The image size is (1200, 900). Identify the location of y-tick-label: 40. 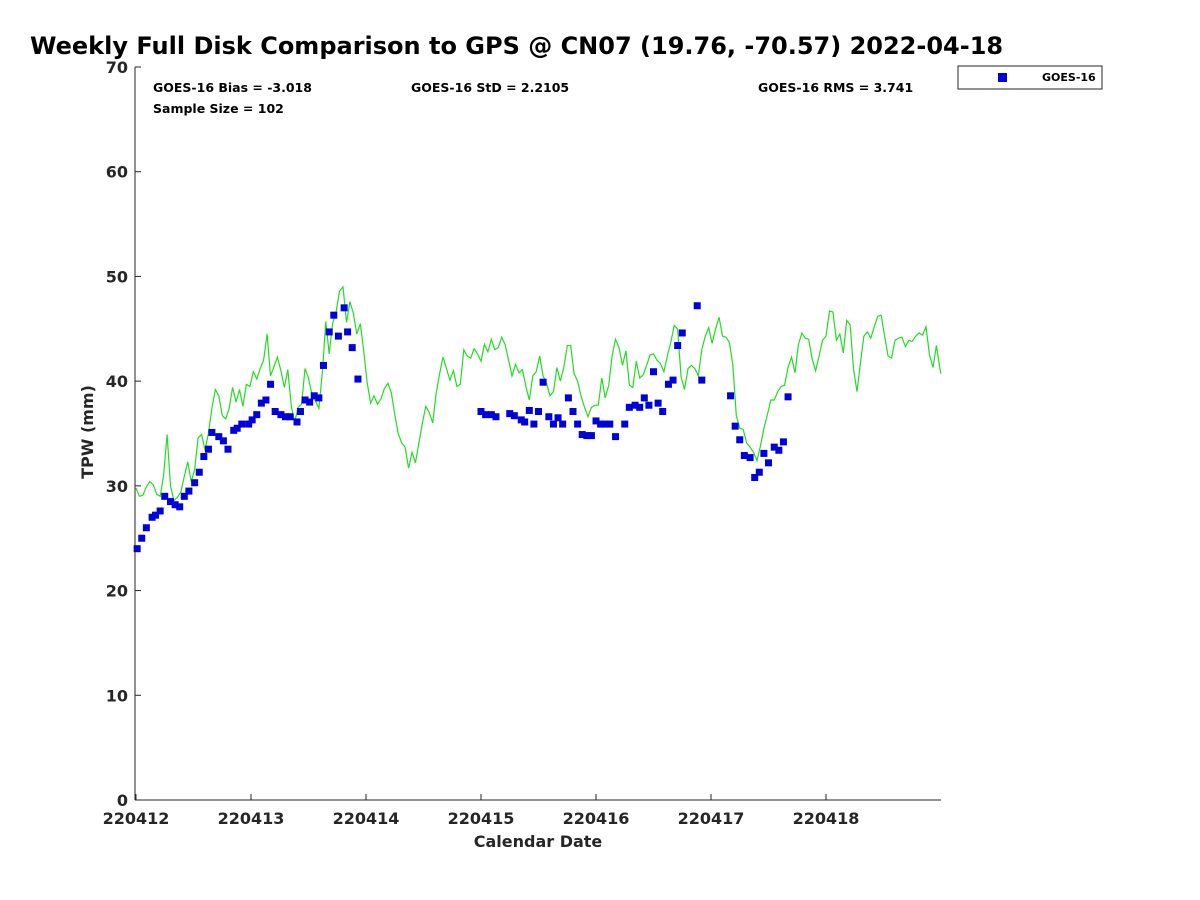
(117, 381).